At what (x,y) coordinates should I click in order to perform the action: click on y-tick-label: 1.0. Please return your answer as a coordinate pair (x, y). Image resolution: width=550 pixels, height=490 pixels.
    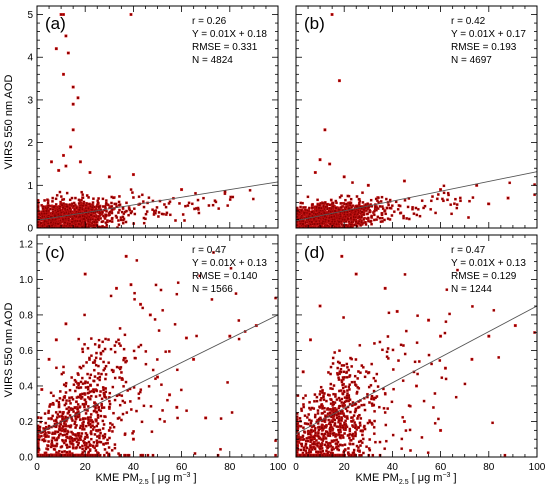
    Looking at the image, I should click on (26, 280).